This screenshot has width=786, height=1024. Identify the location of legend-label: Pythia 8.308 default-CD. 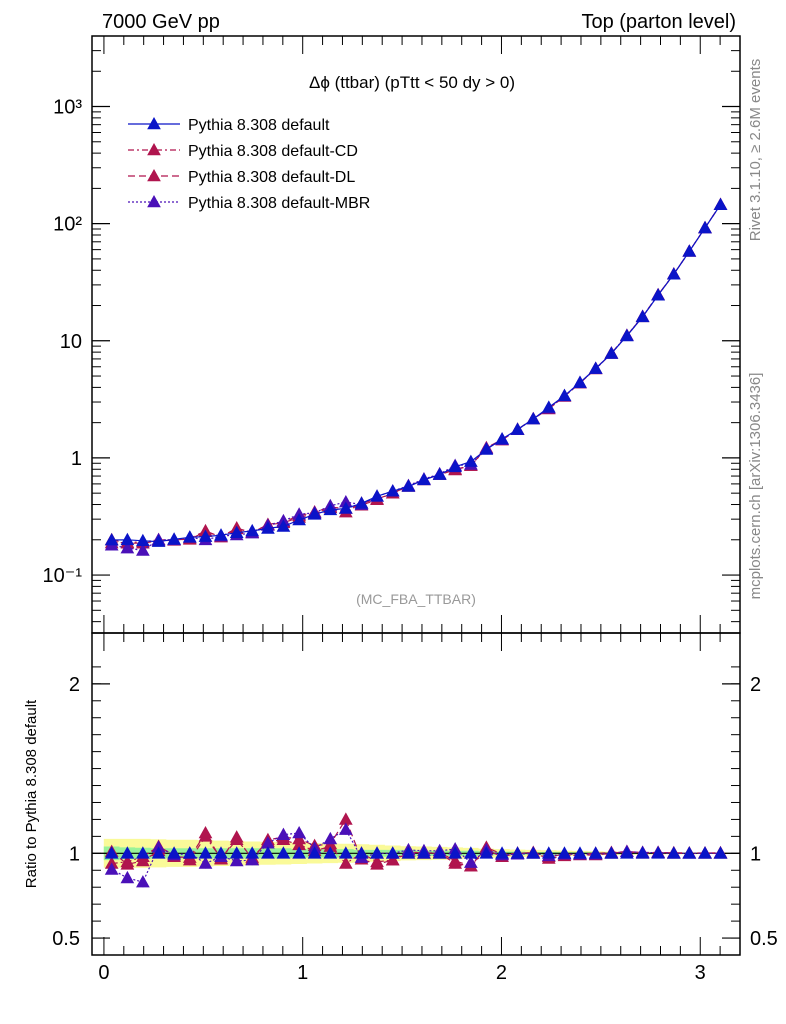
(273, 151).